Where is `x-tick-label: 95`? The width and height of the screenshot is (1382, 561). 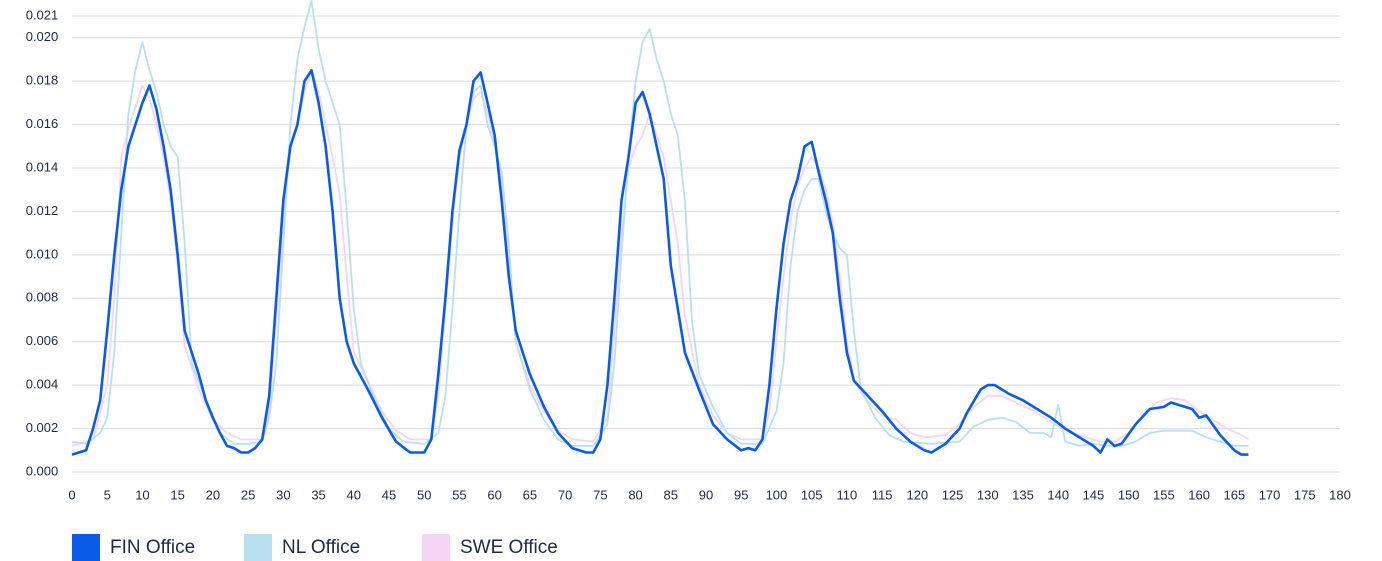 x-tick-label: 95 is located at coordinates (741, 494).